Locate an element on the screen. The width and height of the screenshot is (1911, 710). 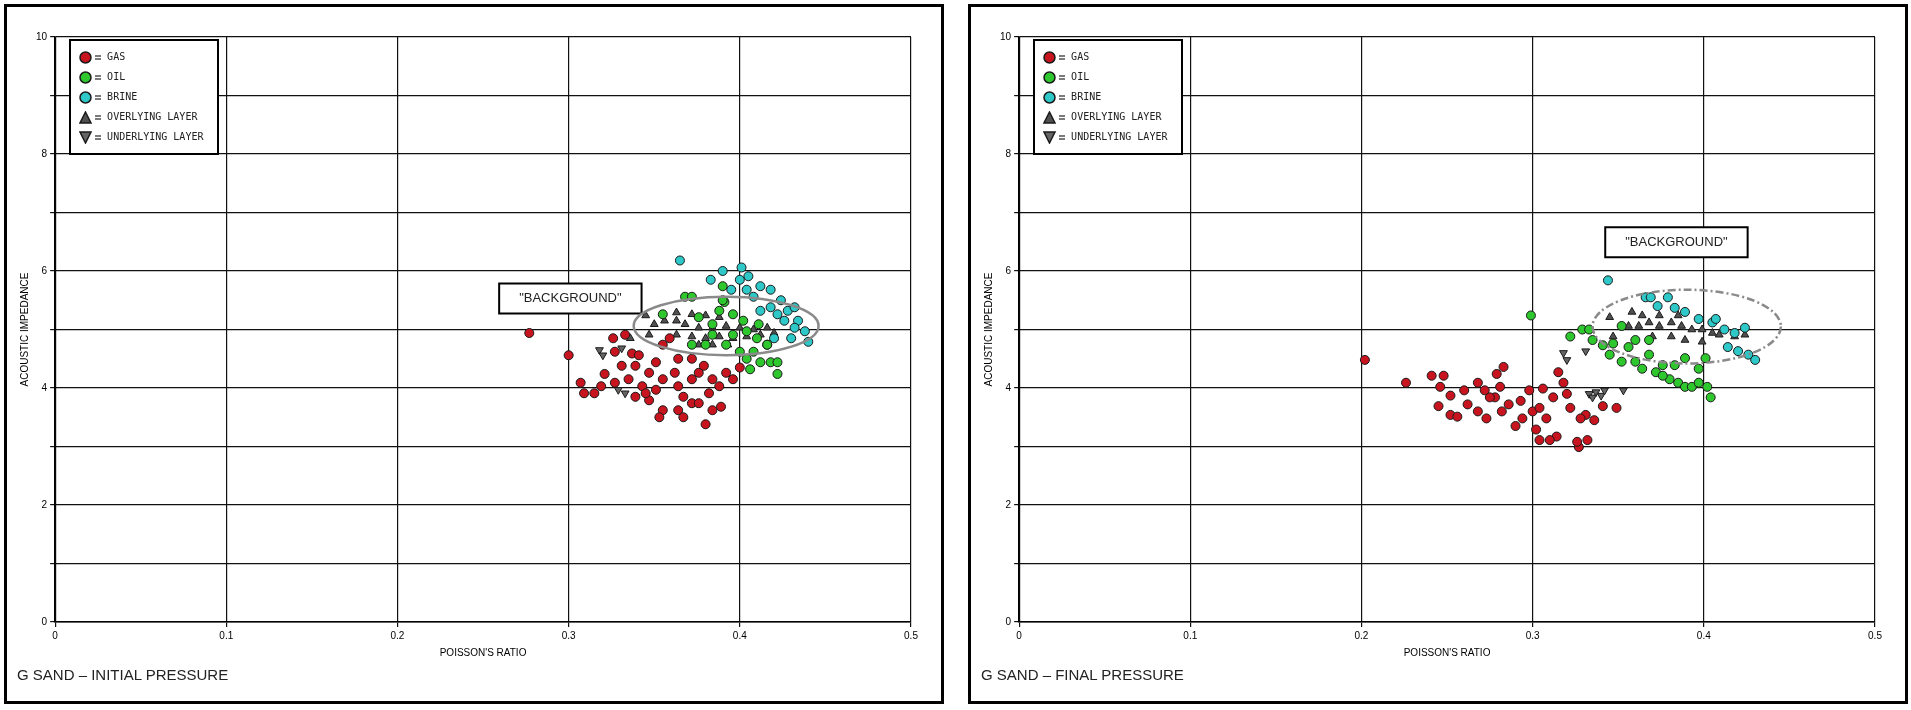
text: G SAND – INITIAL PRESSURE is located at coordinates (123, 675).